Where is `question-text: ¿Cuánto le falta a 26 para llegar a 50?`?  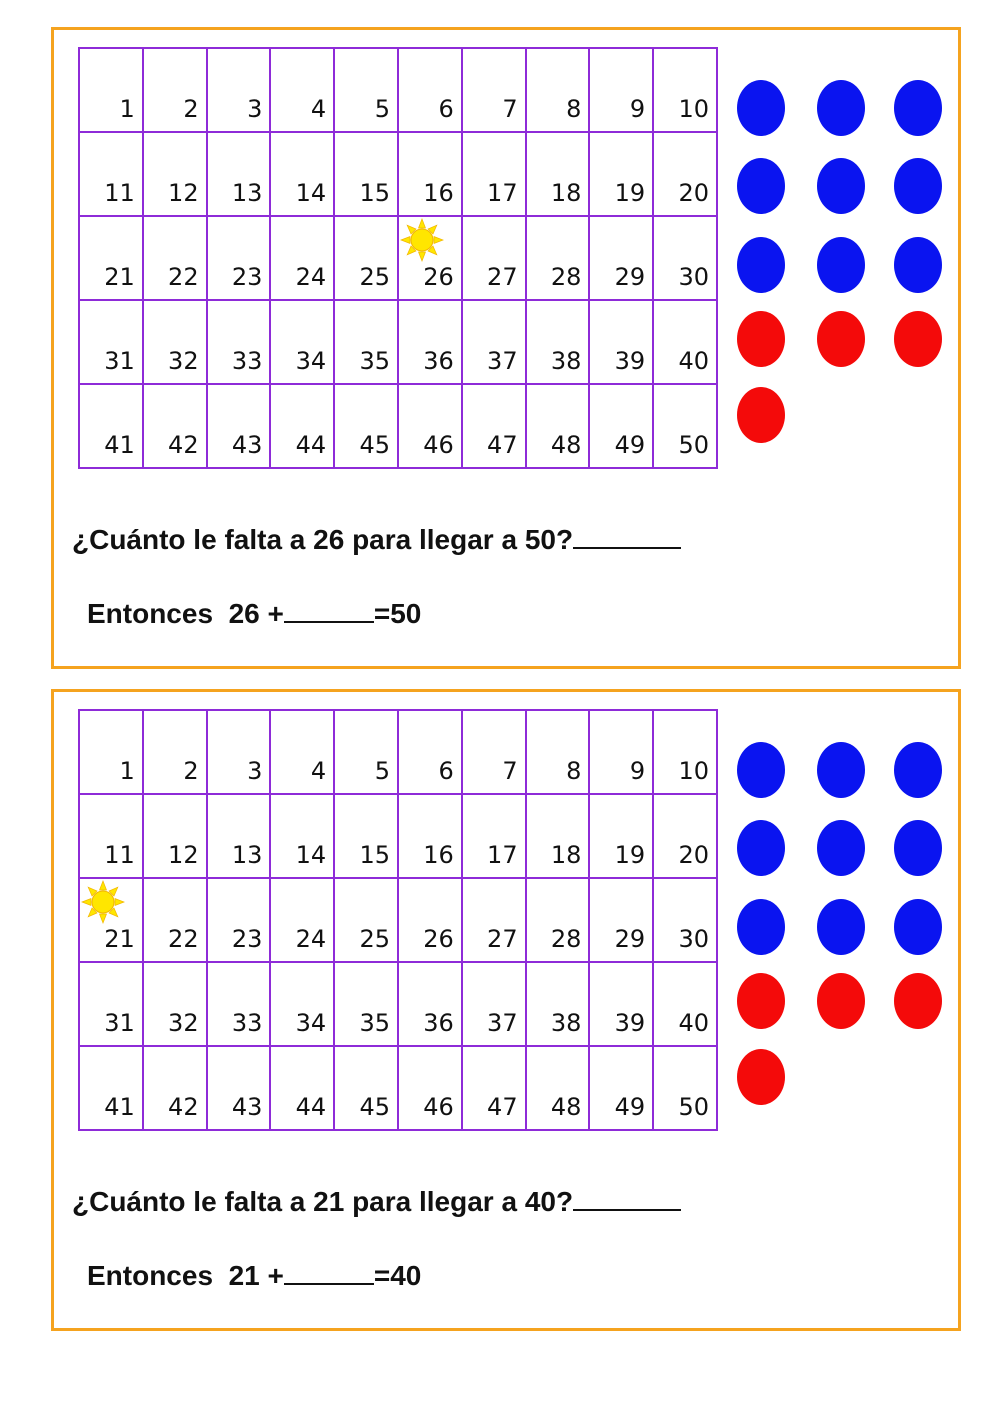 question-text: ¿Cuánto le falta a 26 para llegar a 50? is located at coordinates (377, 540).